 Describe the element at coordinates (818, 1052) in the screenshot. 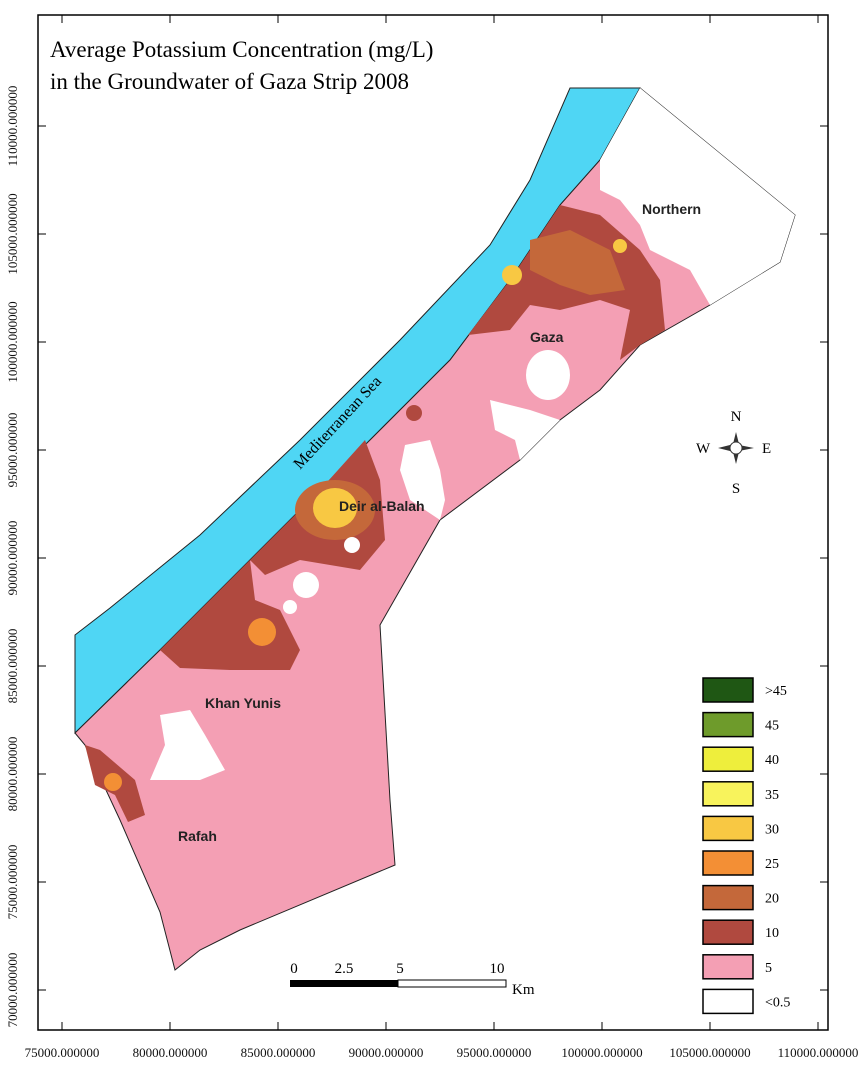

I see `x-tick-label: 110000.000000` at that location.